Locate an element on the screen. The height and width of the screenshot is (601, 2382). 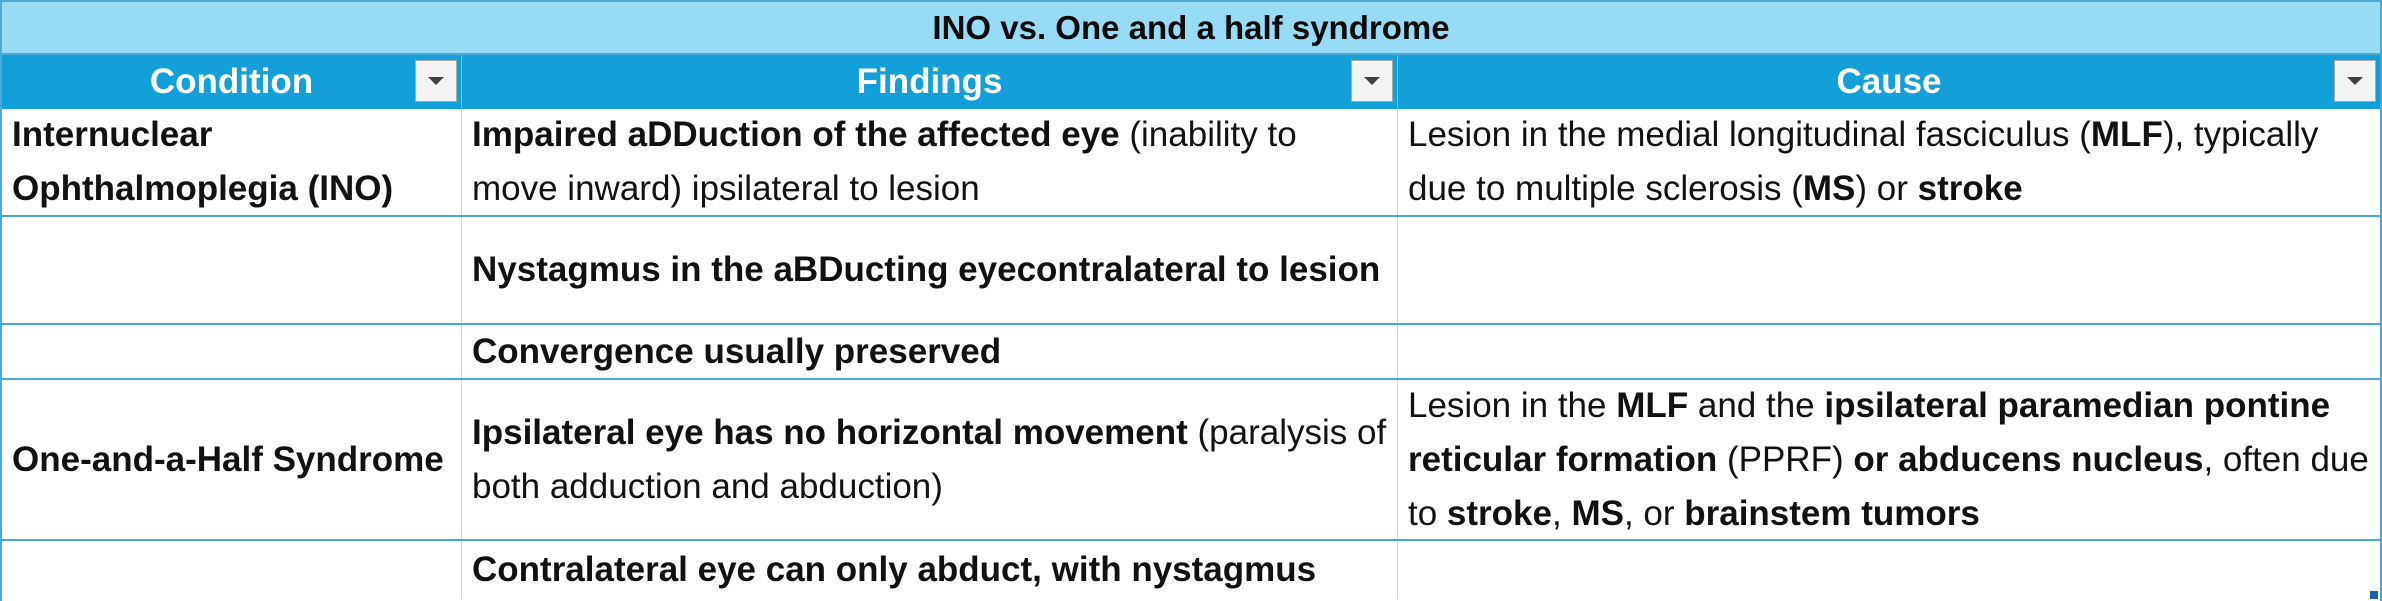
header-findings: Findings is located at coordinates (930, 82).